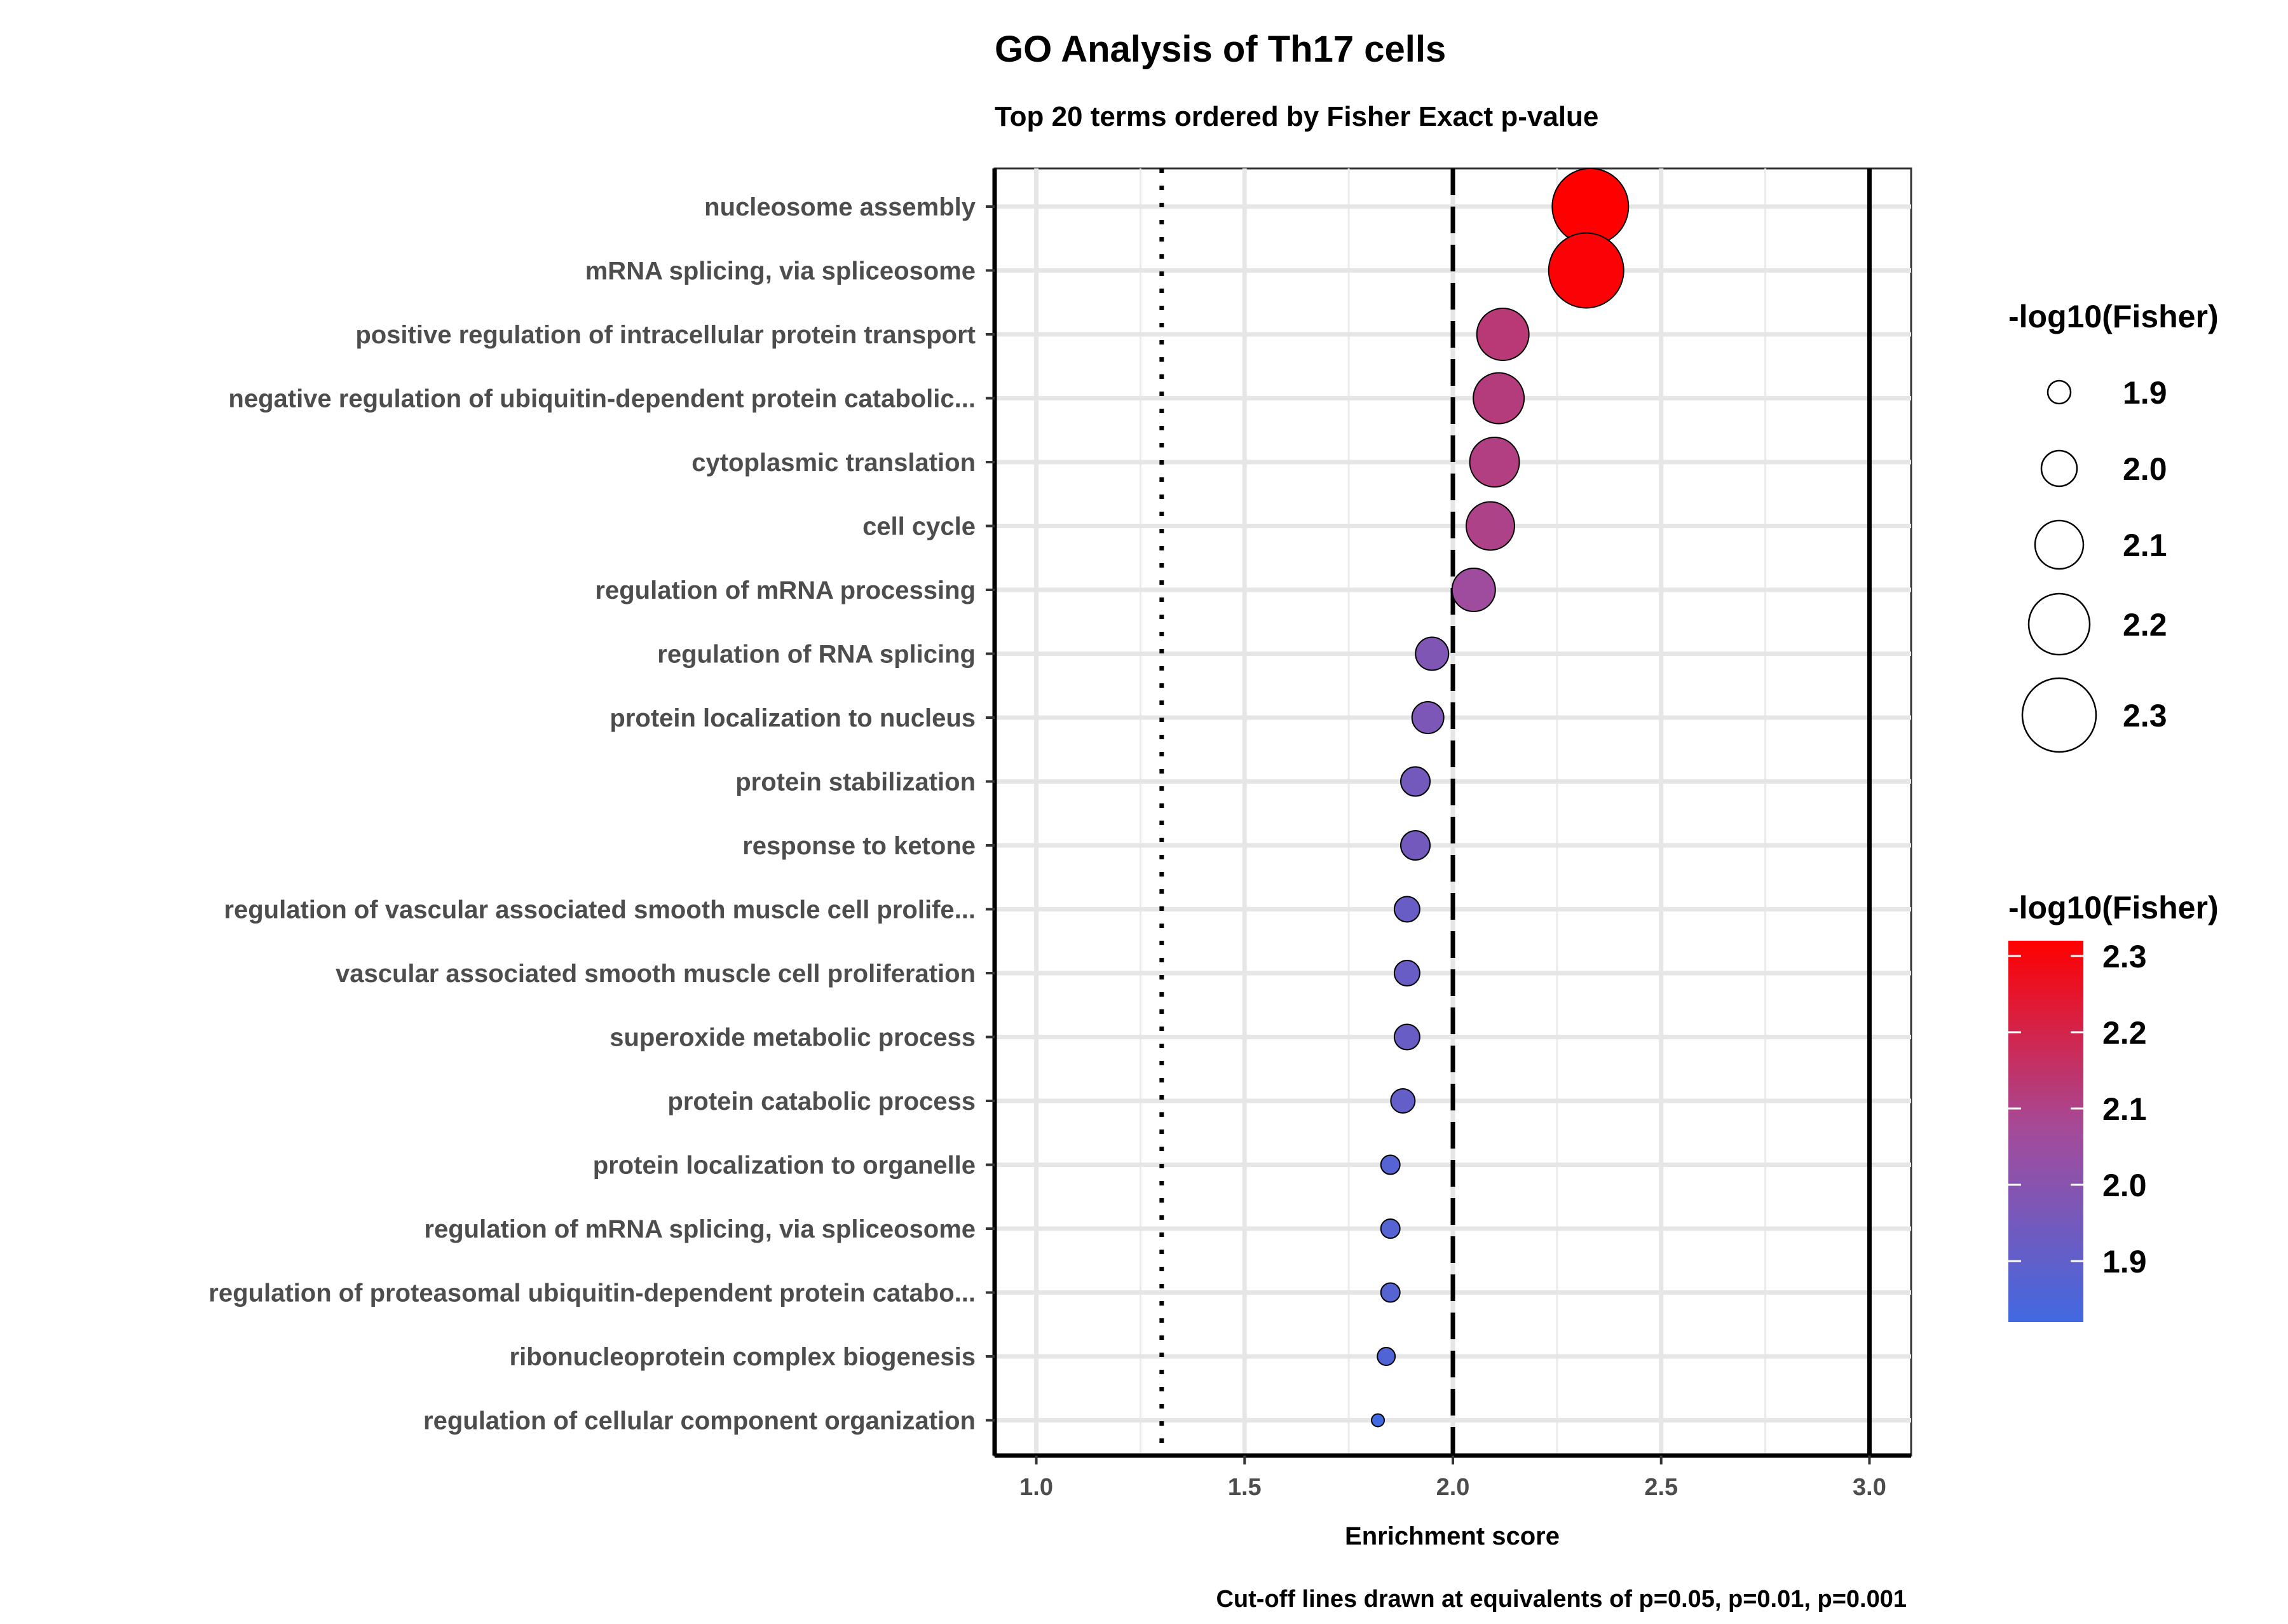  What do you see at coordinates (2124, 1185) in the screenshot?
I see `colorbar-label: 2.0` at bounding box center [2124, 1185].